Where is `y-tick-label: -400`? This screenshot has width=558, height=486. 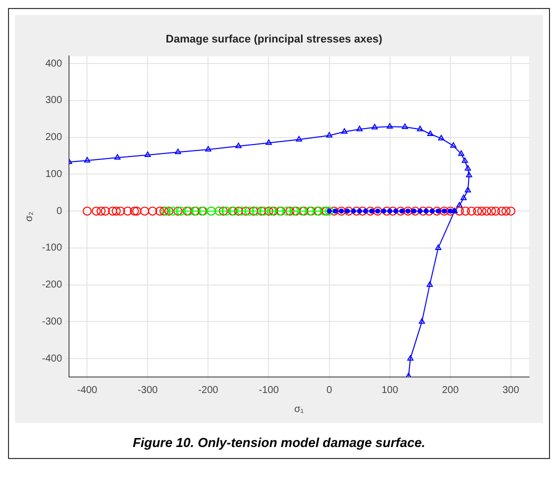
y-tick-label: -400 is located at coordinates (52, 358).